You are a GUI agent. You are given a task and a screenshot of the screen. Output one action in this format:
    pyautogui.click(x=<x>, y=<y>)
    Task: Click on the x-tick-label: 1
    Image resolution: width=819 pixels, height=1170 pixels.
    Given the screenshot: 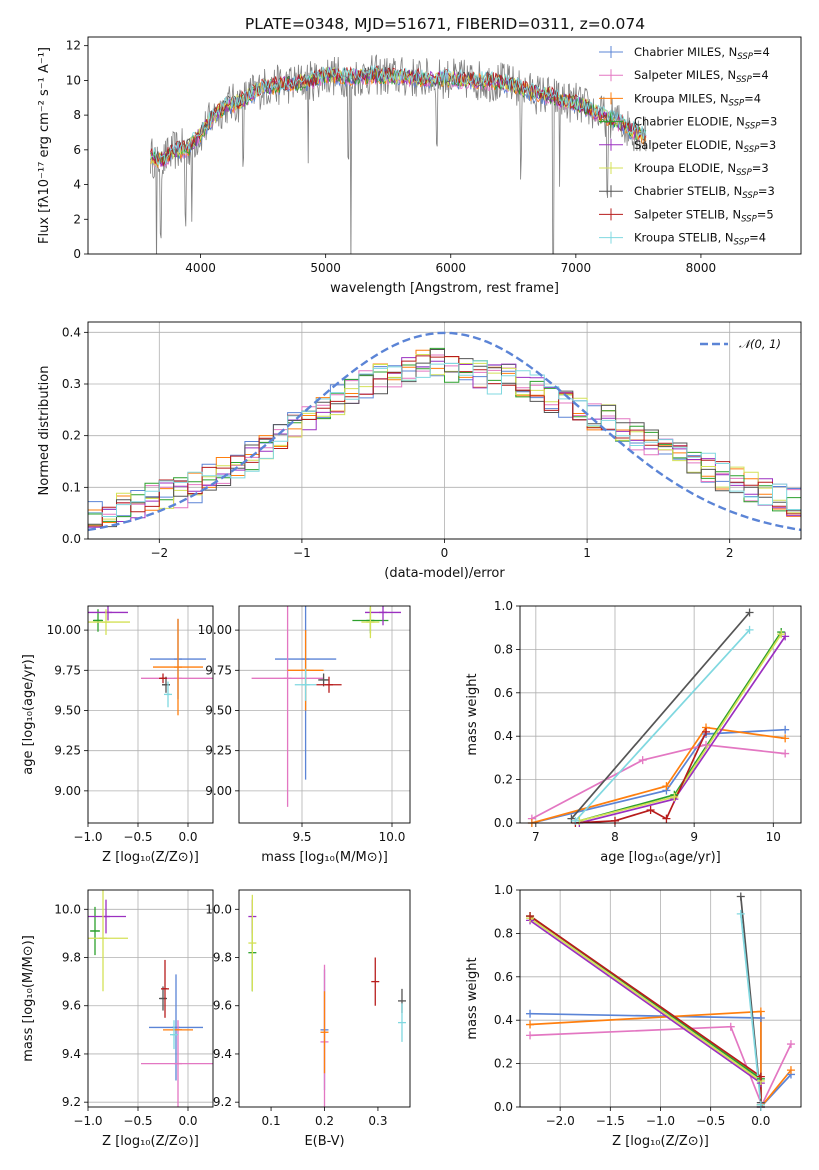 What is the action you would take?
    pyautogui.click(x=587, y=553)
    